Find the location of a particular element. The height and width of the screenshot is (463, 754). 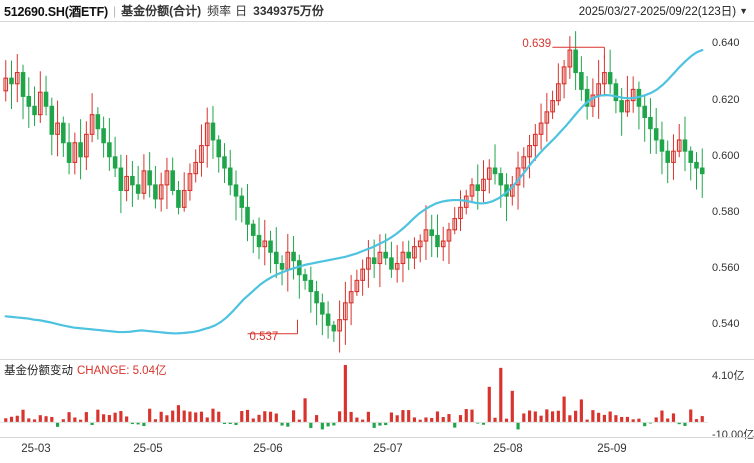

latest-value: 3349375万份 is located at coordinates (288, 11).